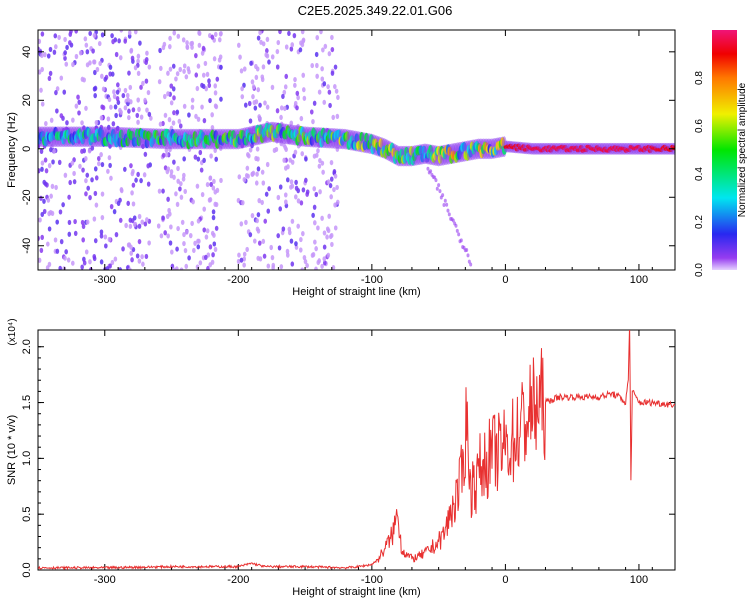  What do you see at coordinates (699, 270) in the screenshot?
I see `colorbar-tick-label: 0.0` at bounding box center [699, 270].